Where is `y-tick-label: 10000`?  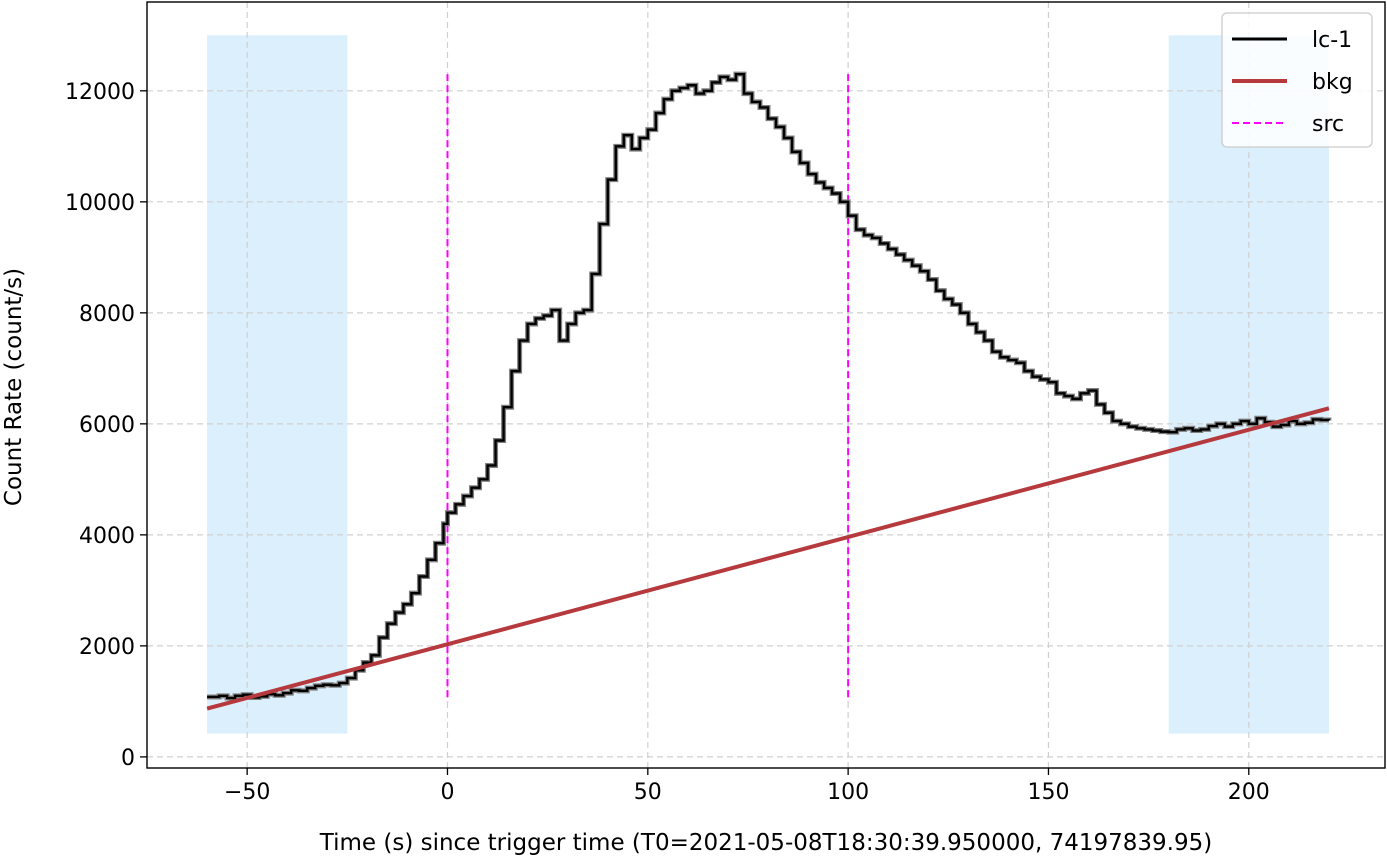 y-tick-label: 10000 is located at coordinates (100, 203).